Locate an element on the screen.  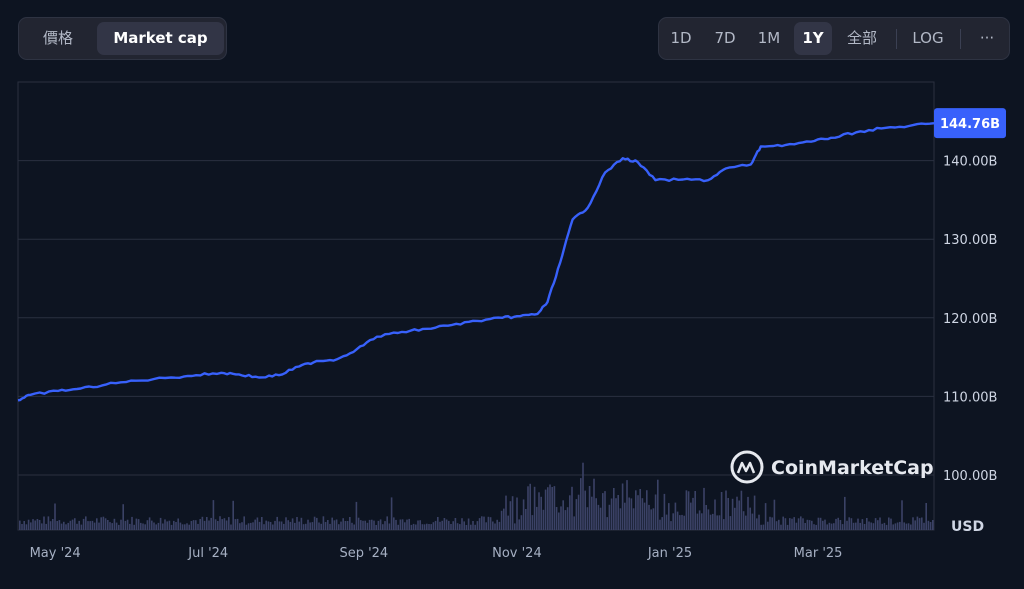
market-cap-tab: Market cap is located at coordinates (160, 38).